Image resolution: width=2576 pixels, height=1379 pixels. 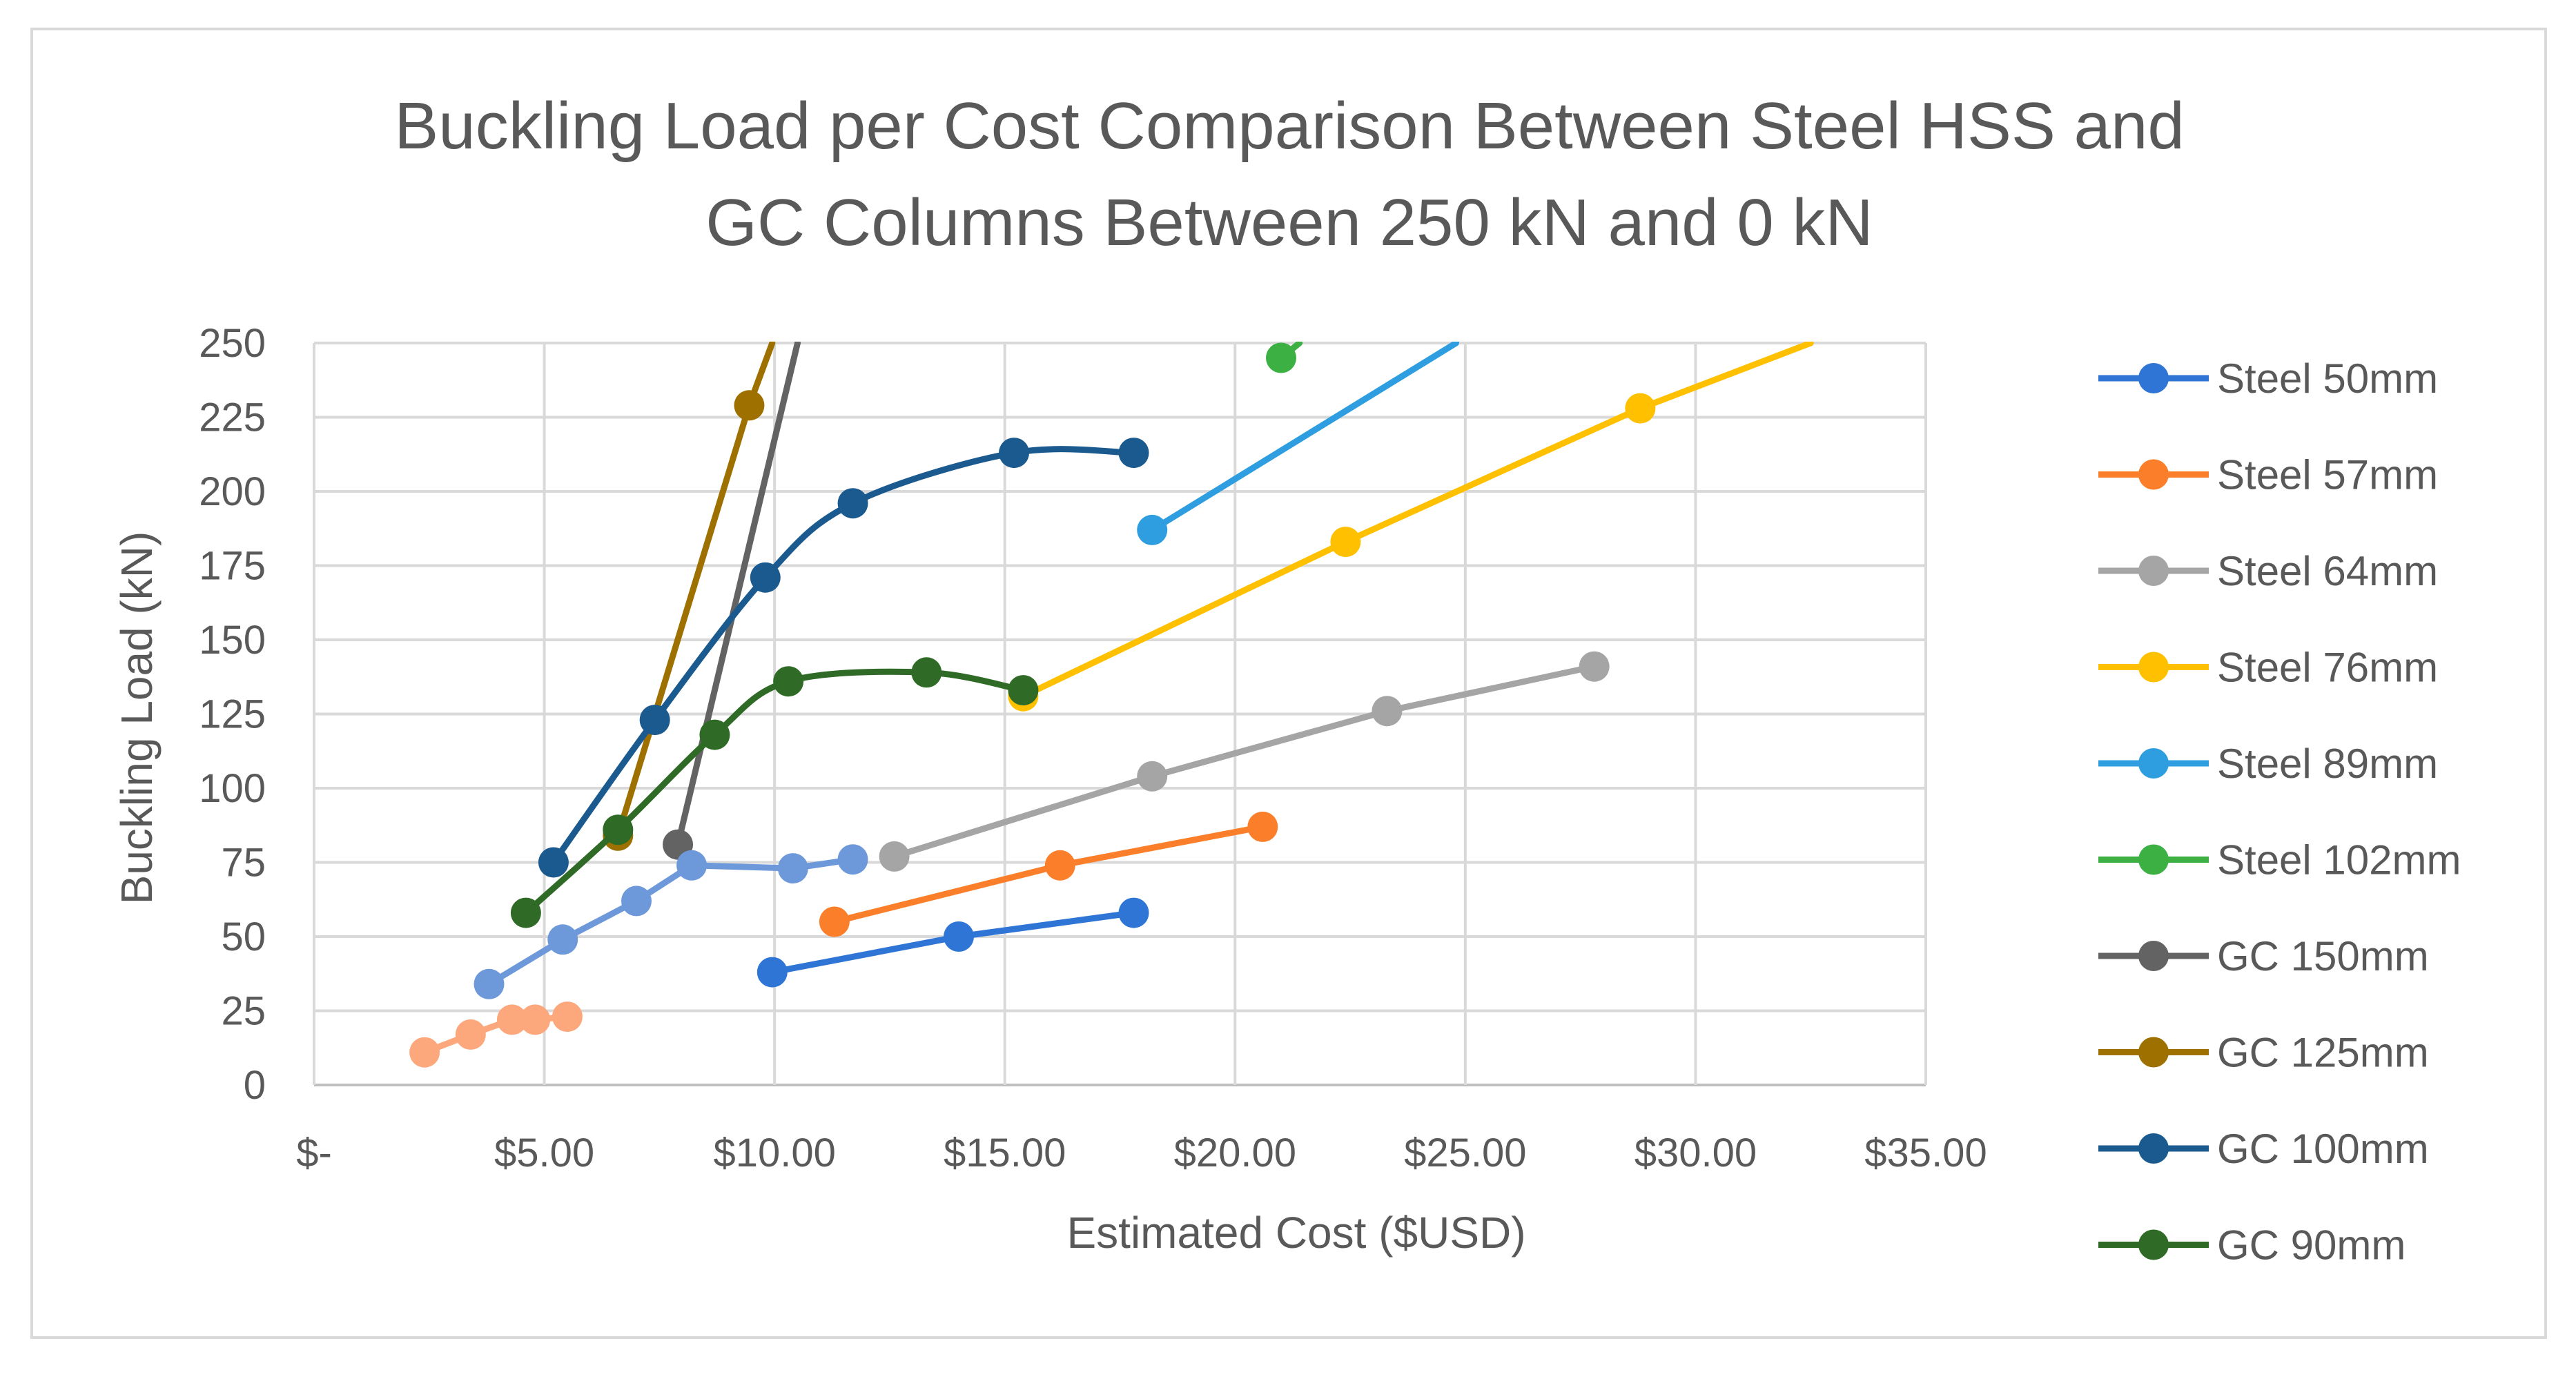 What do you see at coordinates (1925, 1153) in the screenshot?
I see `x-tick-label: $35.00` at bounding box center [1925, 1153].